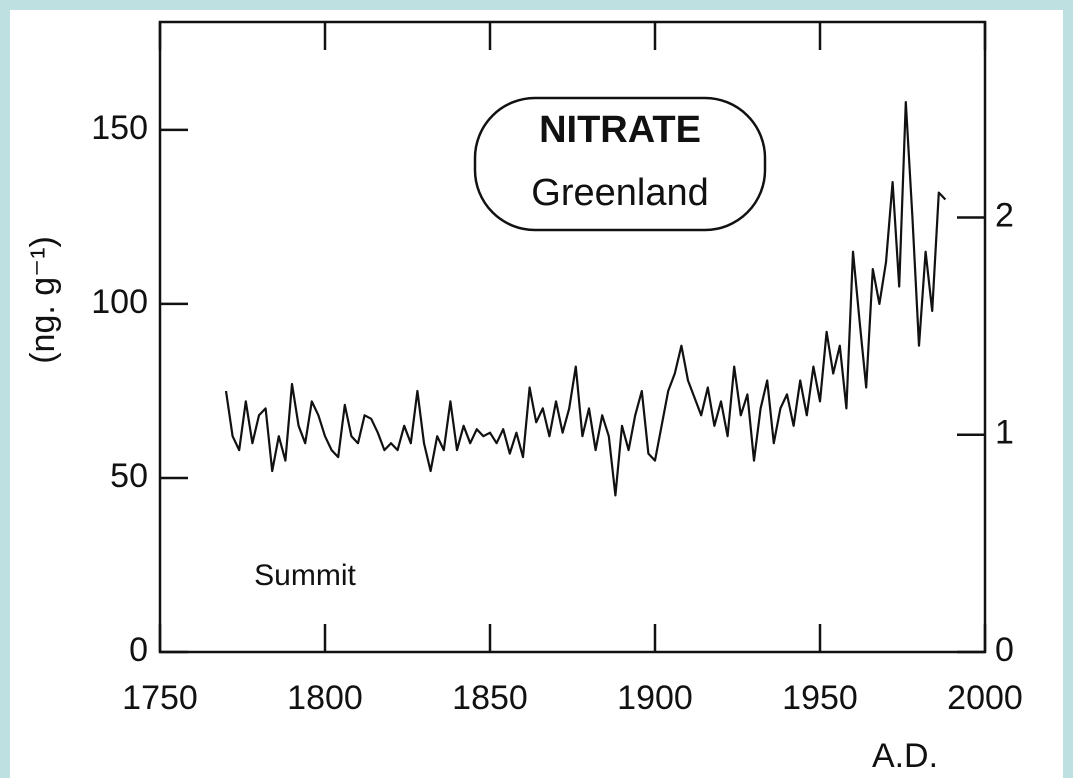  I want to click on y-tick-label: 0, so click(138, 650).